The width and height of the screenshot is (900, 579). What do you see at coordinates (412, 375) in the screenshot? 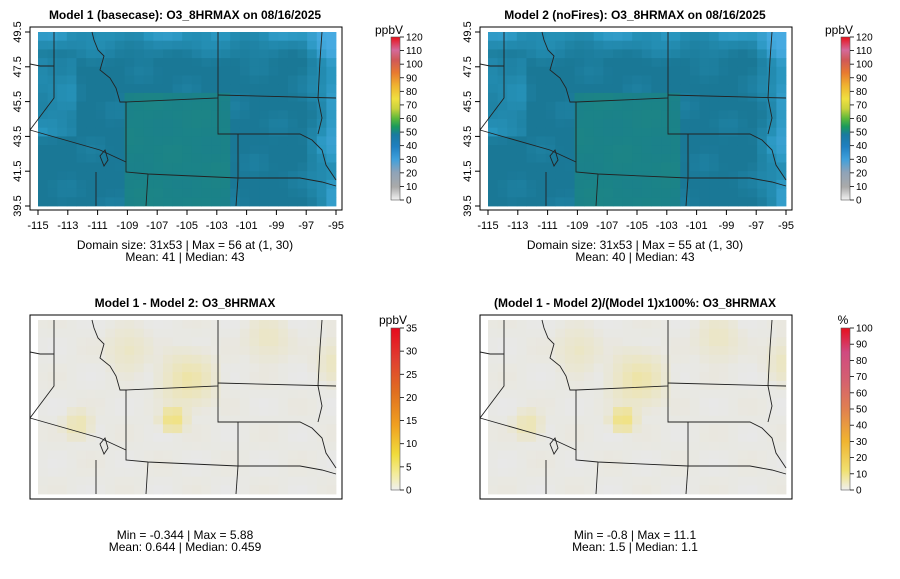
I see `colorbar-tick-label: 25` at bounding box center [412, 375].